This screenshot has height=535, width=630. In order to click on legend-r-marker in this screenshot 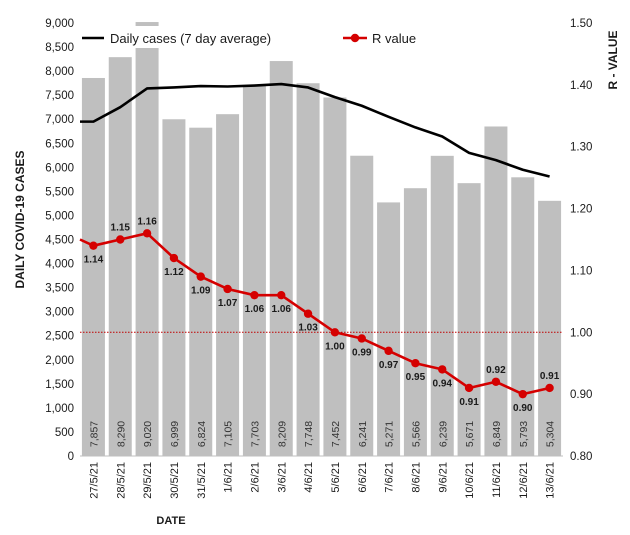, I will do `click(355, 38)`.